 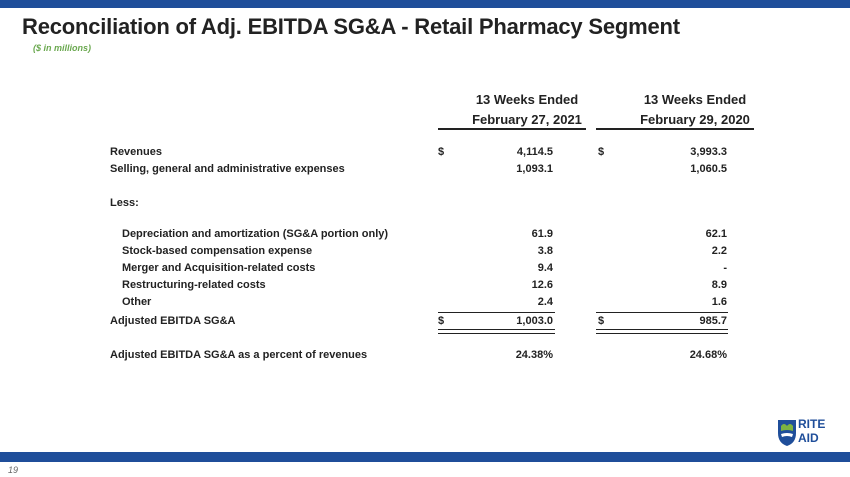 What do you see at coordinates (534, 355) in the screenshot?
I see `value-2021: 24.38%` at bounding box center [534, 355].